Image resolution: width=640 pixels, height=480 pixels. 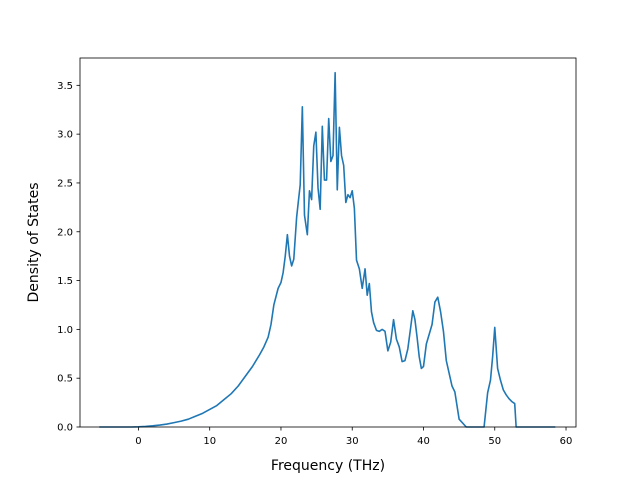 What do you see at coordinates (423, 441) in the screenshot?
I see `x-tick-label: 40` at bounding box center [423, 441].